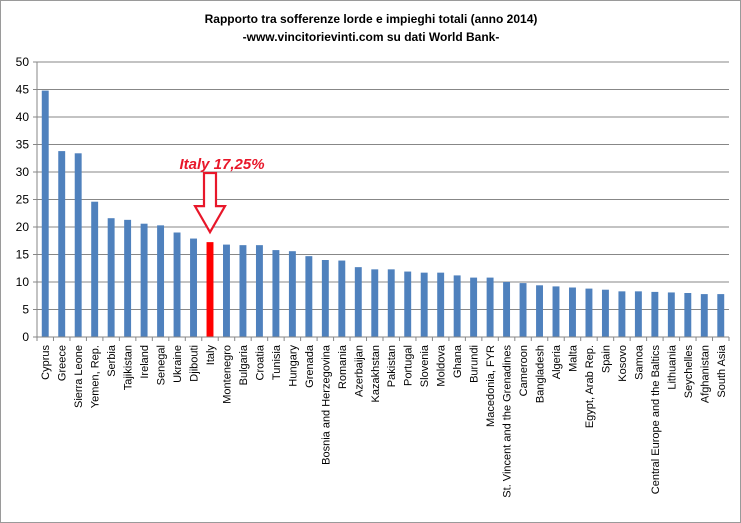 The image size is (741, 523). What do you see at coordinates (672, 367) in the screenshot?
I see `x-category-label: Lithuania` at bounding box center [672, 367].